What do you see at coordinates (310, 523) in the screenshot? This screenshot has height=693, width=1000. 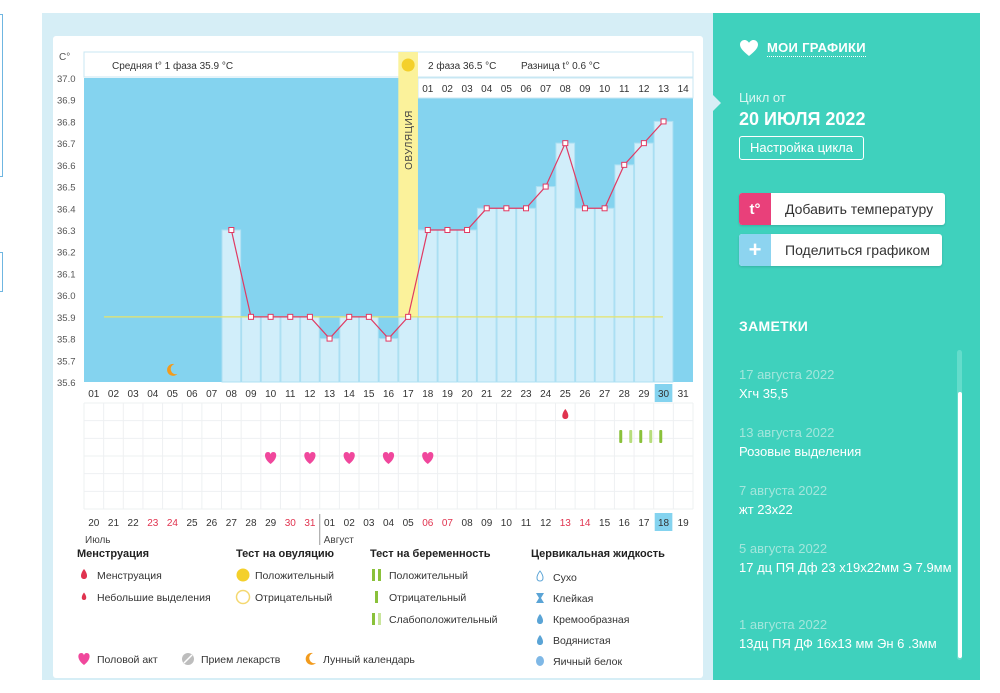 I see `calendar-date-label: 31` at bounding box center [310, 523].